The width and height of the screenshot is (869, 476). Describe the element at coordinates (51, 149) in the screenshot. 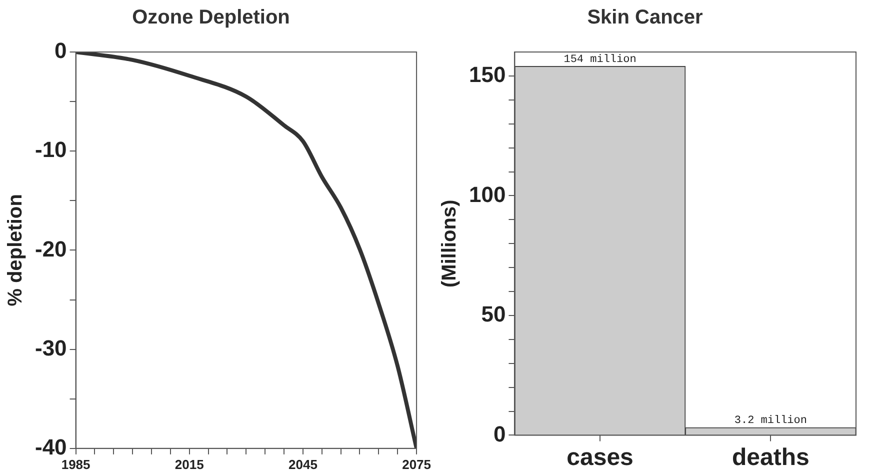

I see `y-tick-label: -10` at that location.